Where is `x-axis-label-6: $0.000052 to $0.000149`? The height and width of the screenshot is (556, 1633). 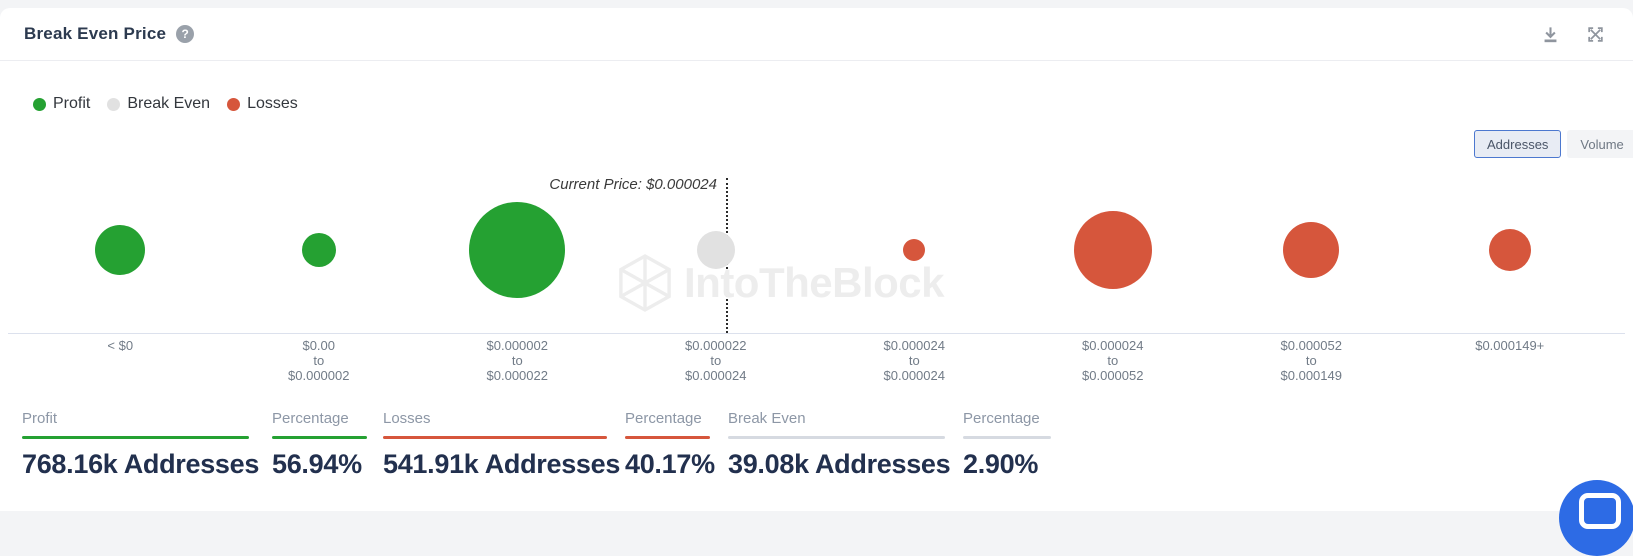
x-axis-label-6: $0.000052 to $0.000149 is located at coordinates (1311, 360).